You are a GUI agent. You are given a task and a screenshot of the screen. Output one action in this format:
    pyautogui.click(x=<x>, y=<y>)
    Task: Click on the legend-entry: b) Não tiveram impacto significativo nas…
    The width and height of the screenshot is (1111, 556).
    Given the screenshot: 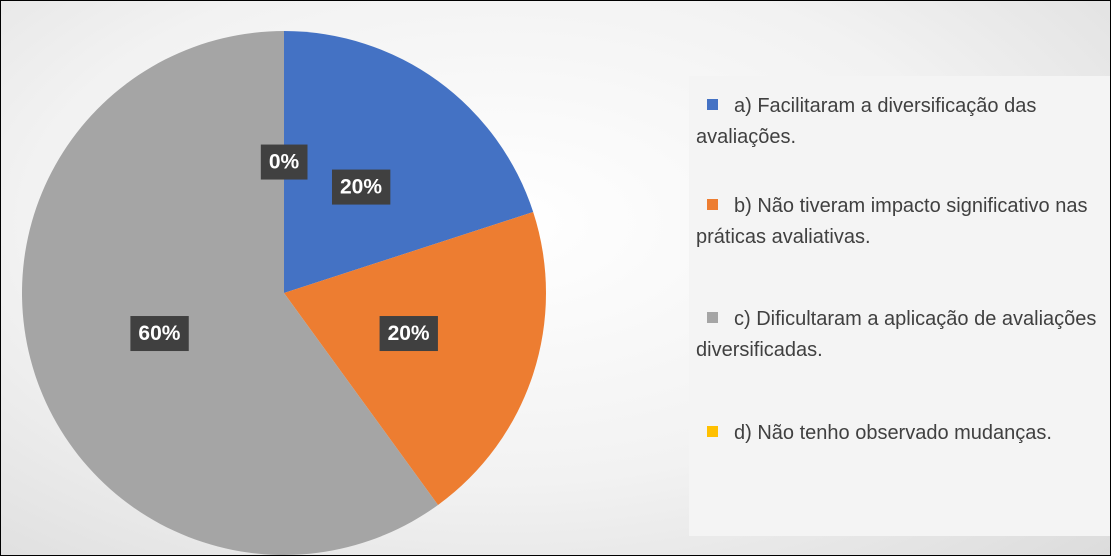 What is the action you would take?
    pyautogui.click(x=898, y=222)
    